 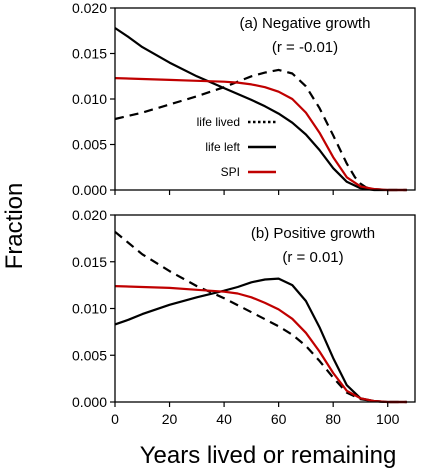 I want to click on legend-label: SPI, so click(x=230, y=172).